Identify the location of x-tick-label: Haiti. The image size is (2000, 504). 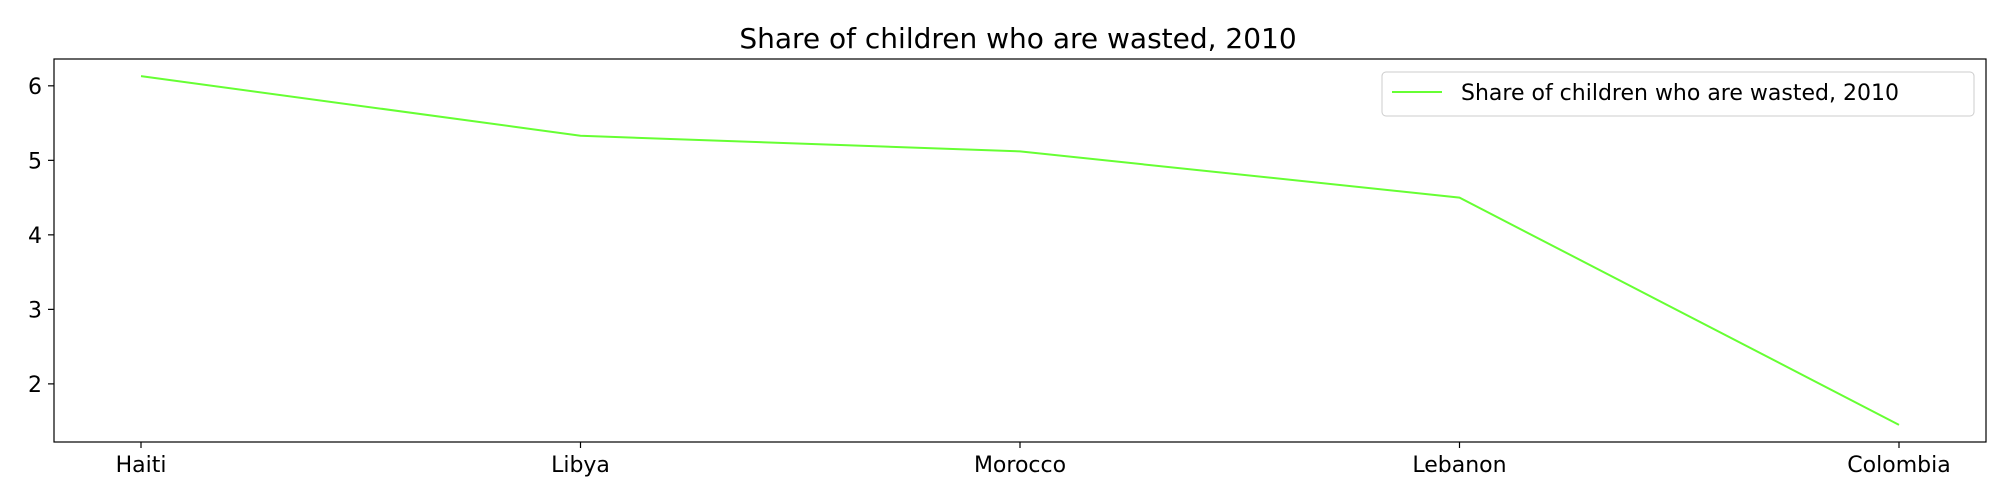
(141, 465).